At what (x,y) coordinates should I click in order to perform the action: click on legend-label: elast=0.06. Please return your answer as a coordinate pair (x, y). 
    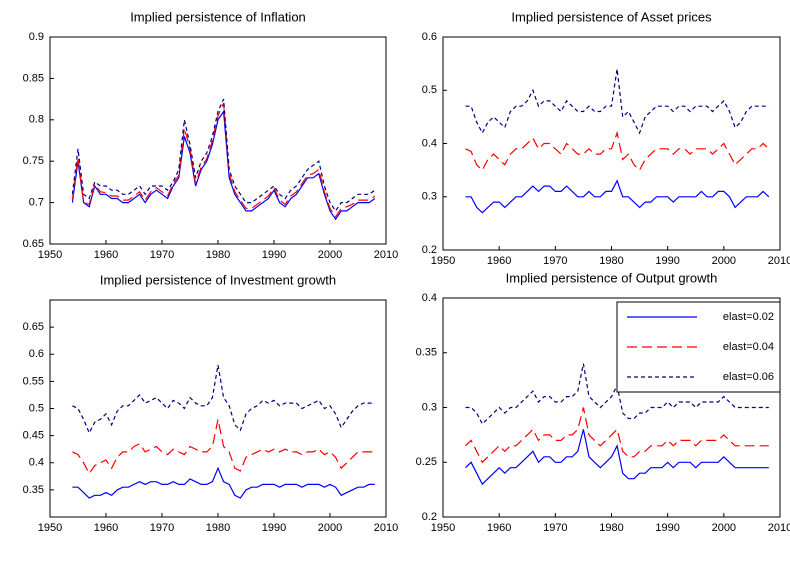
    Looking at the image, I should click on (748, 377).